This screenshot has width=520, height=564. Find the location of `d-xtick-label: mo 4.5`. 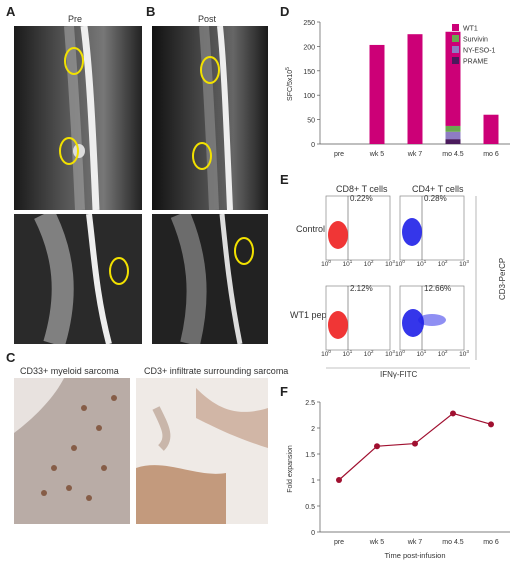

d-xtick-label: mo 4.5 is located at coordinates (453, 154).